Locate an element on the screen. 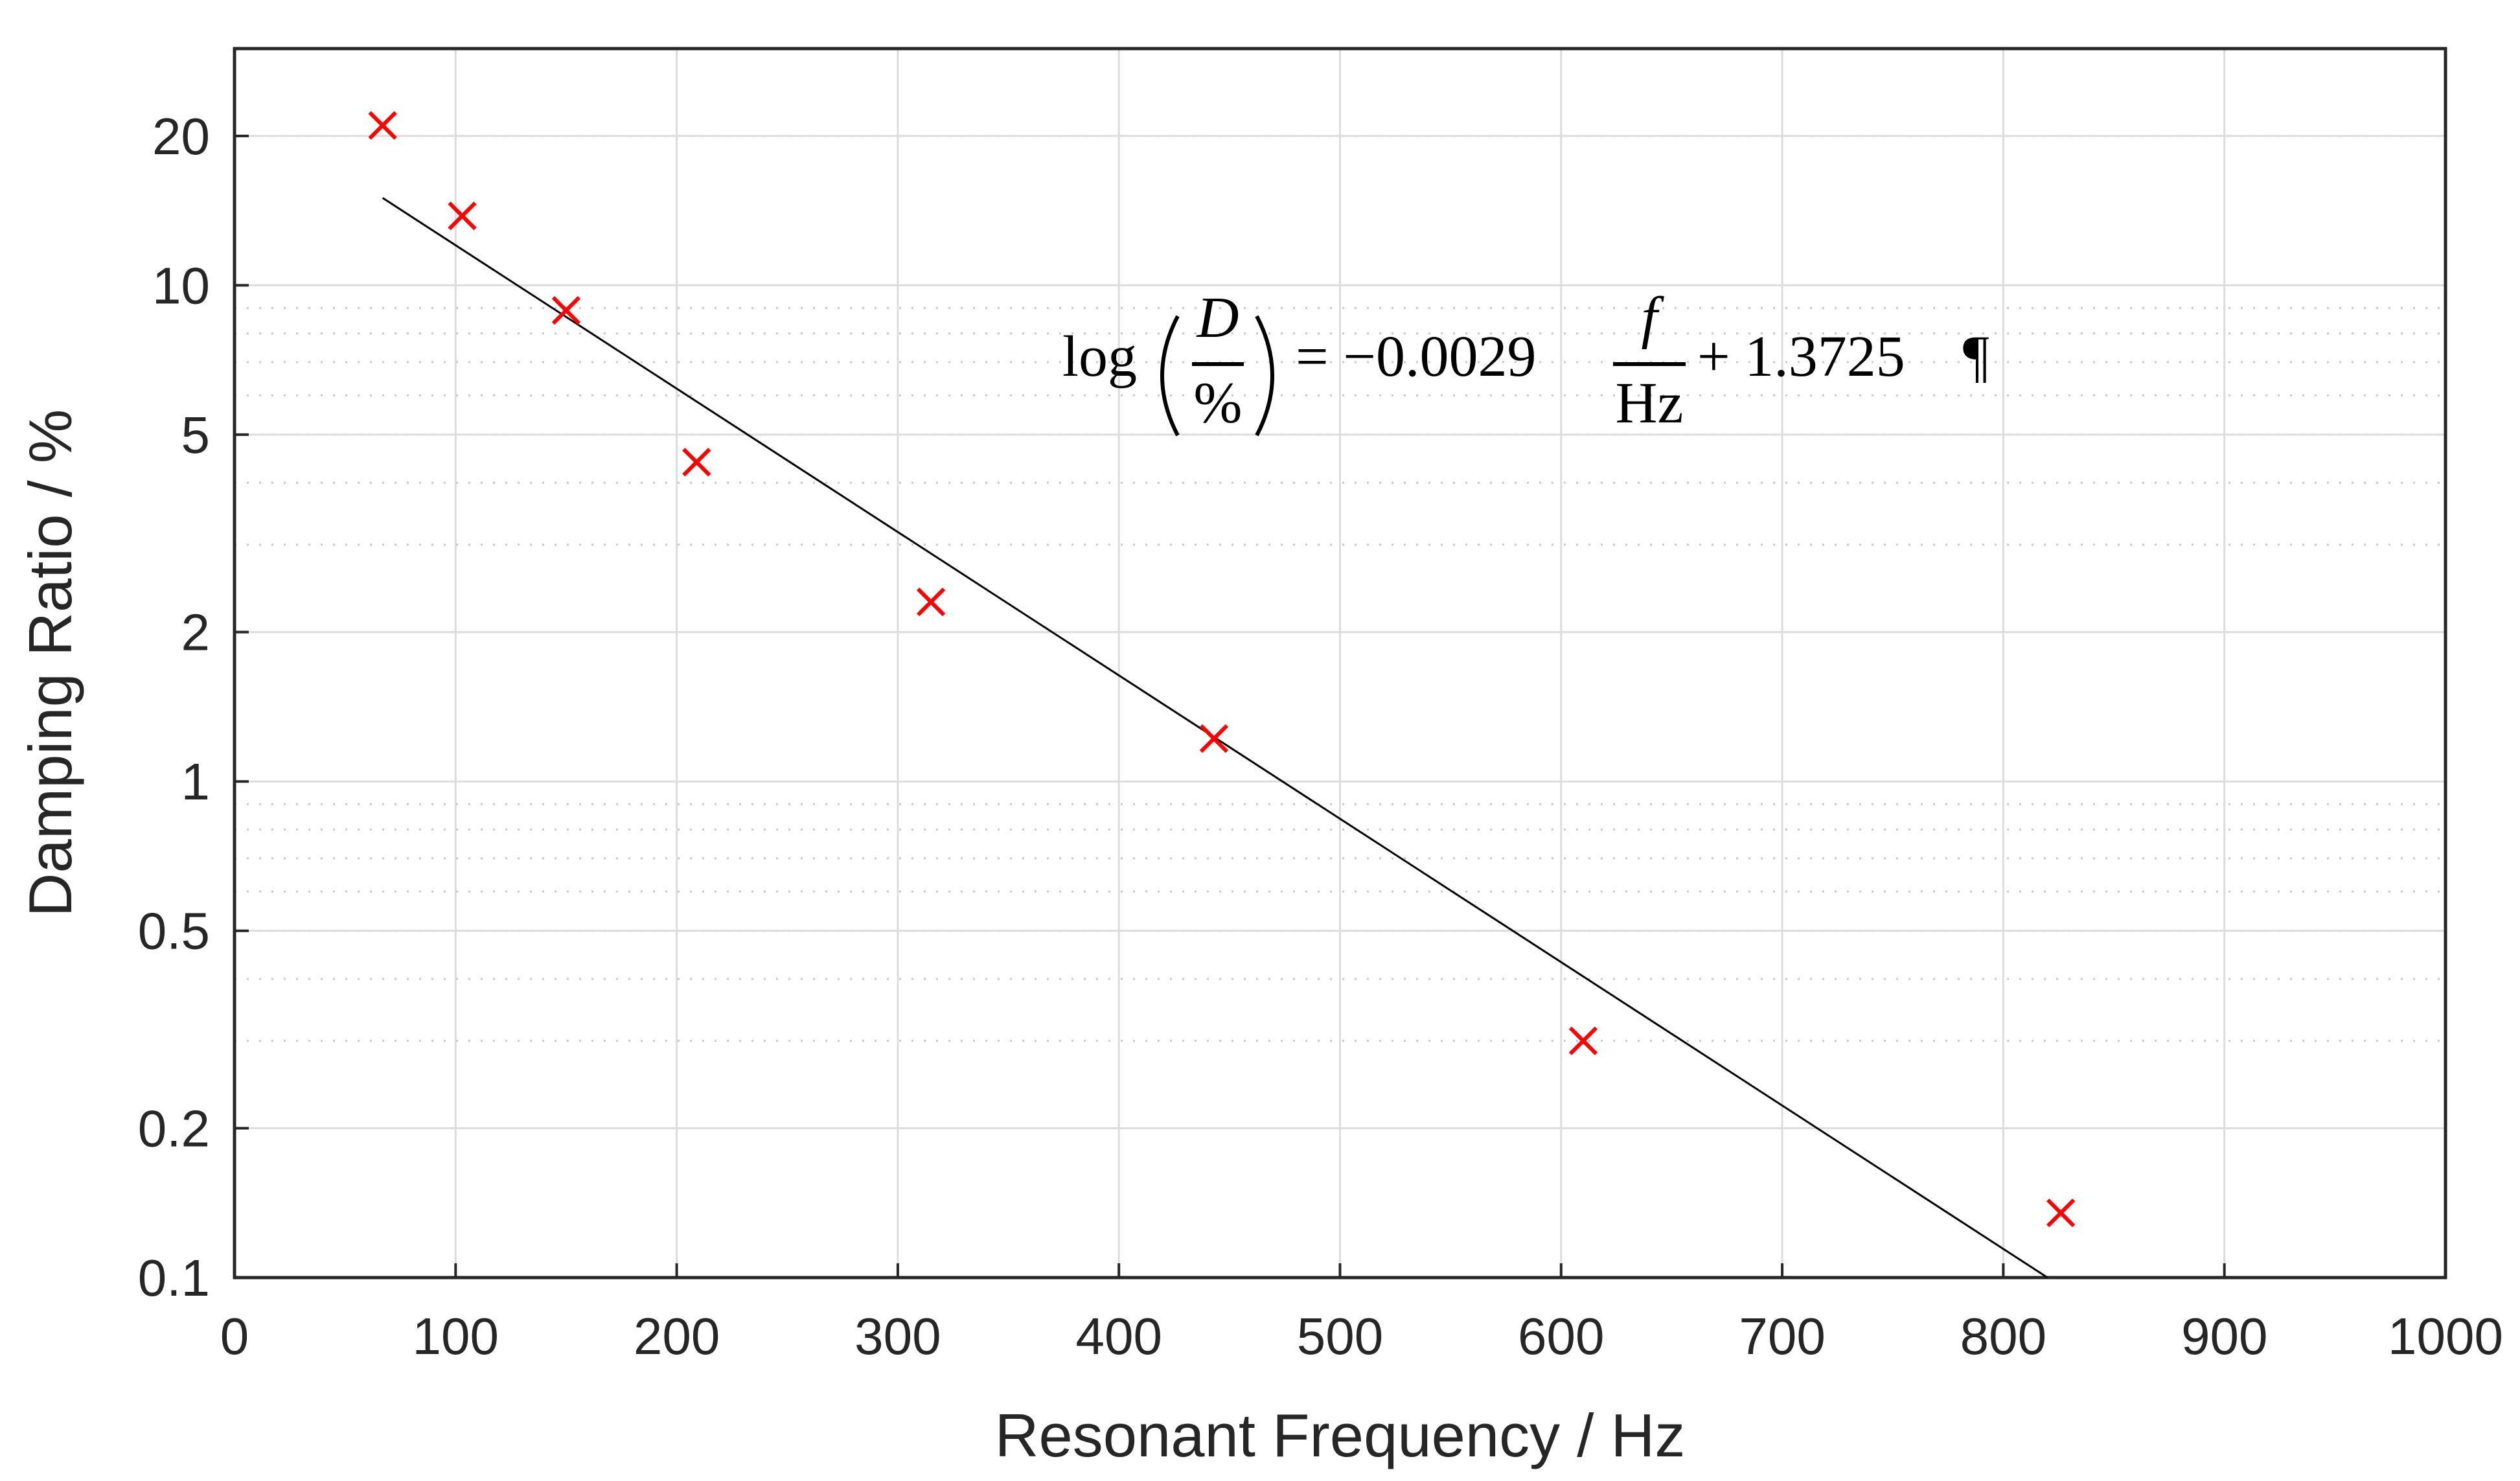 The width and height of the screenshot is (2520, 1481). y-tick-label: 5 is located at coordinates (196, 435).